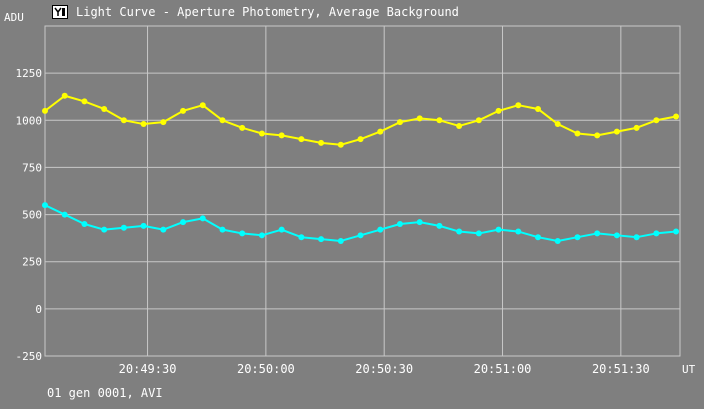  I want to click on x-tick-label: 20:50:30, so click(384, 369).